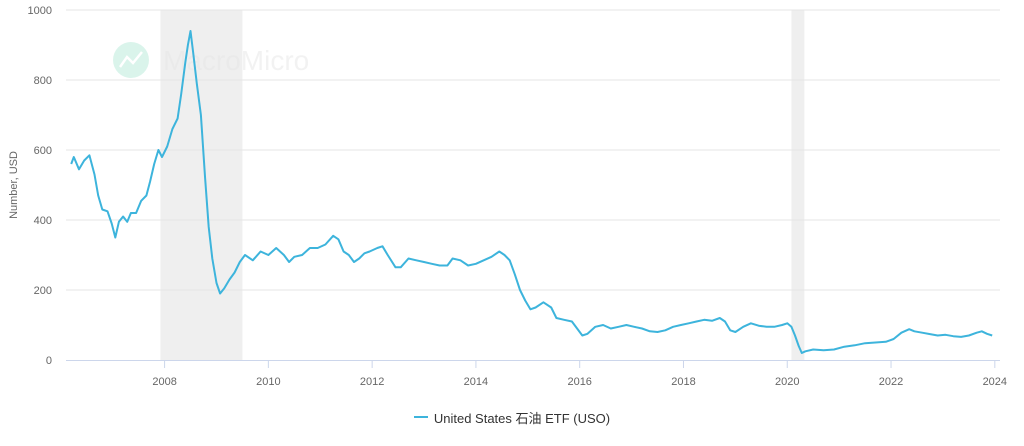 This screenshot has width=1024, height=446. I want to click on legend: United States 石油 ETF (USO), so click(512, 416).